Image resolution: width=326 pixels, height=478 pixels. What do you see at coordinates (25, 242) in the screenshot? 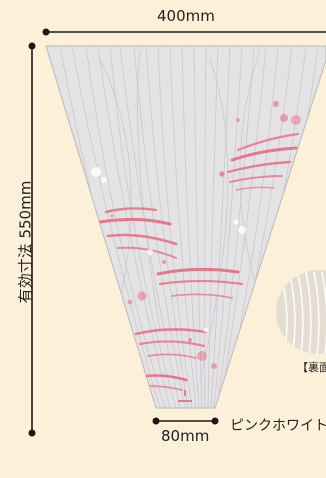
I see `effective-height-label: 有効寸法 550mm` at bounding box center [25, 242].